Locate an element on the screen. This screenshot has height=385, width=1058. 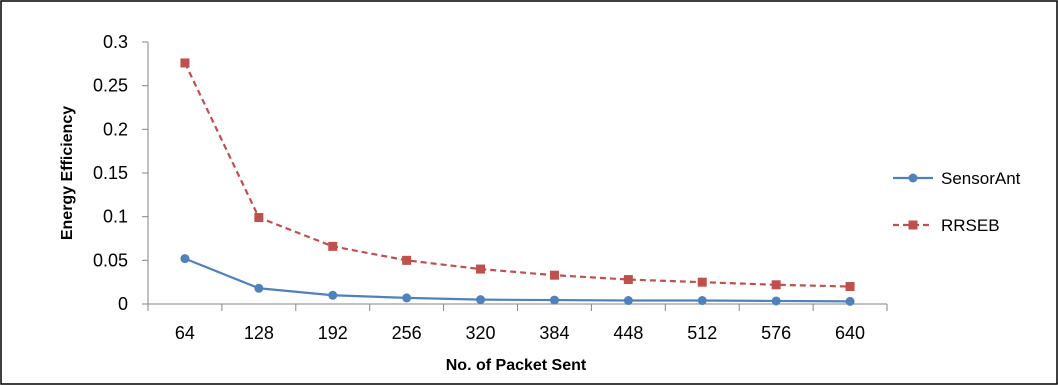
x-tick-label: 128 is located at coordinates (259, 333).